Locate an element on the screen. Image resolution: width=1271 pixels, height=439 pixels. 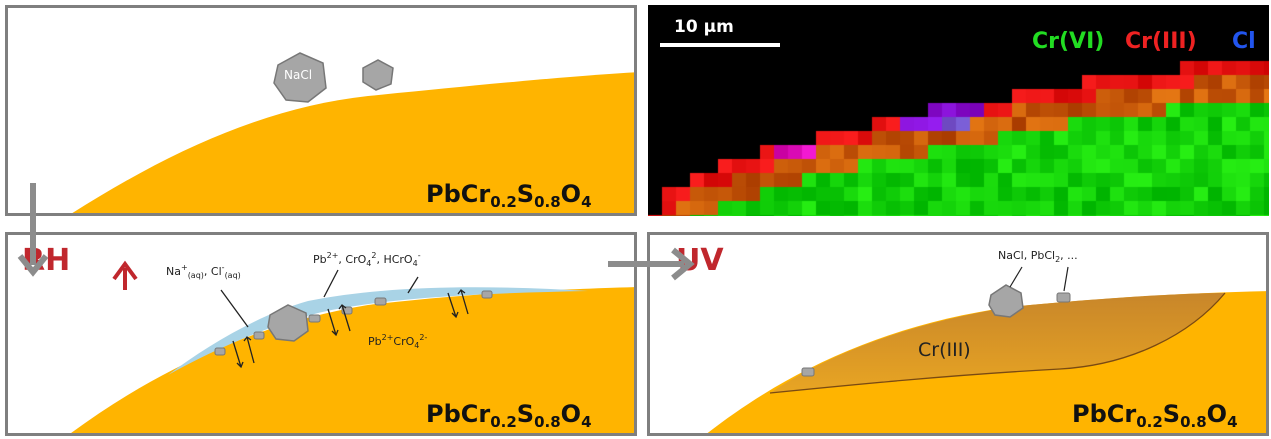
water-film is located at coordinates (378, 331).